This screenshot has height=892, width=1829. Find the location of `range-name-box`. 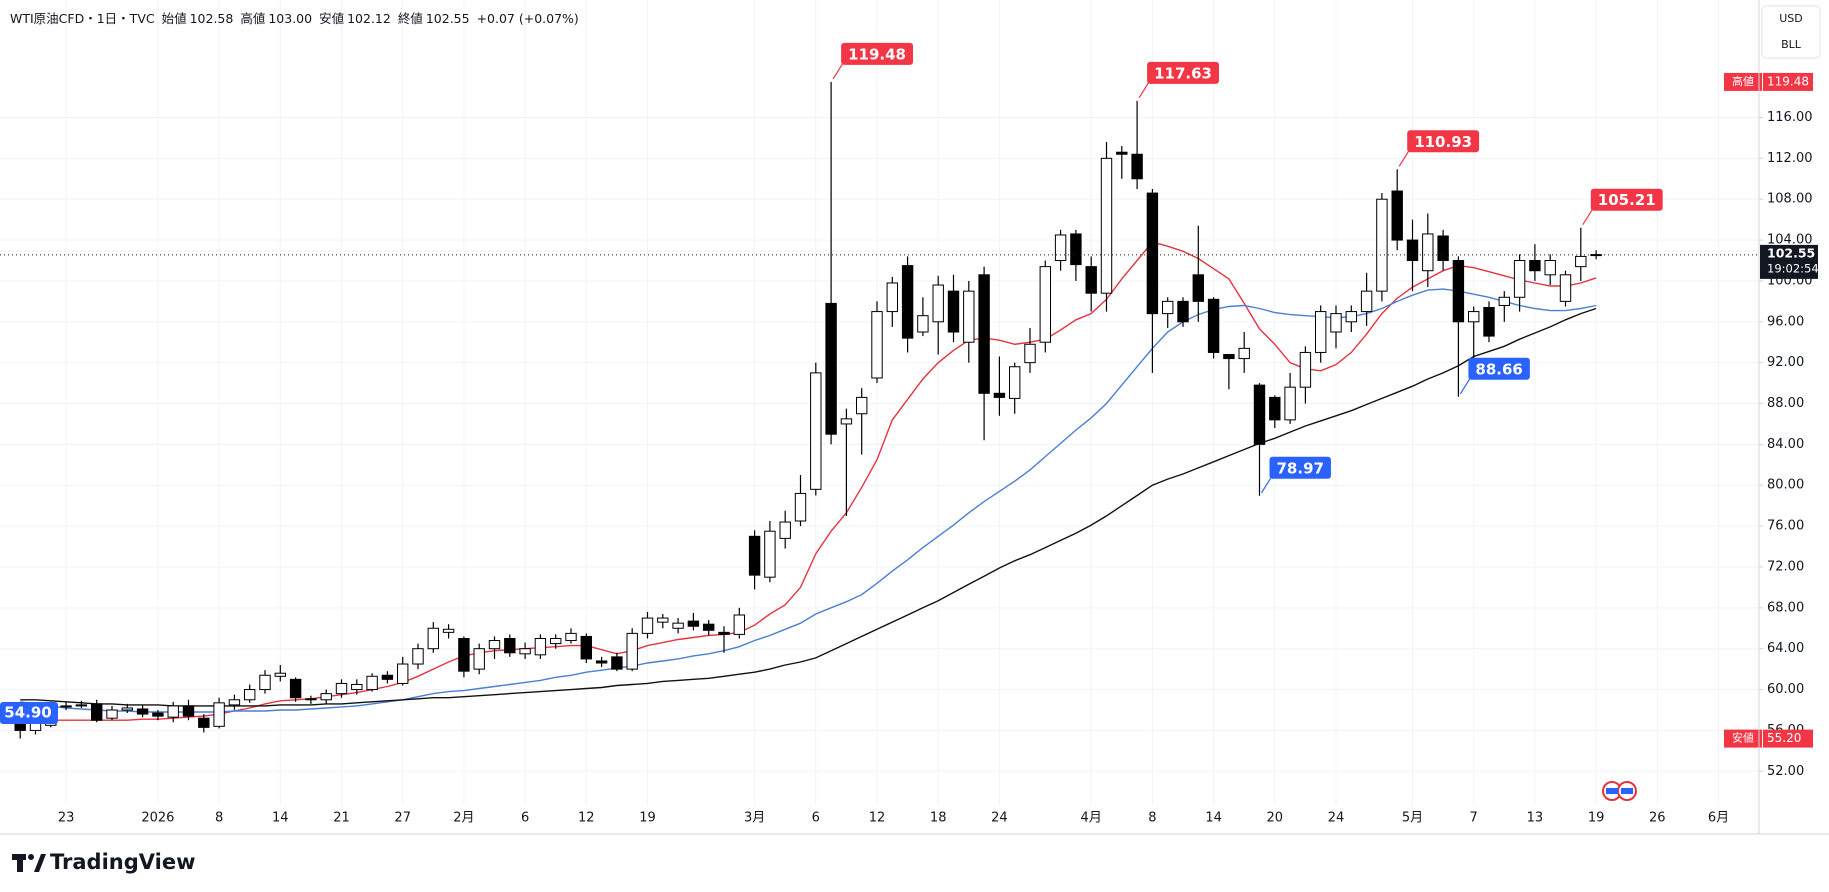

range-name-box is located at coordinates (1743, 81).